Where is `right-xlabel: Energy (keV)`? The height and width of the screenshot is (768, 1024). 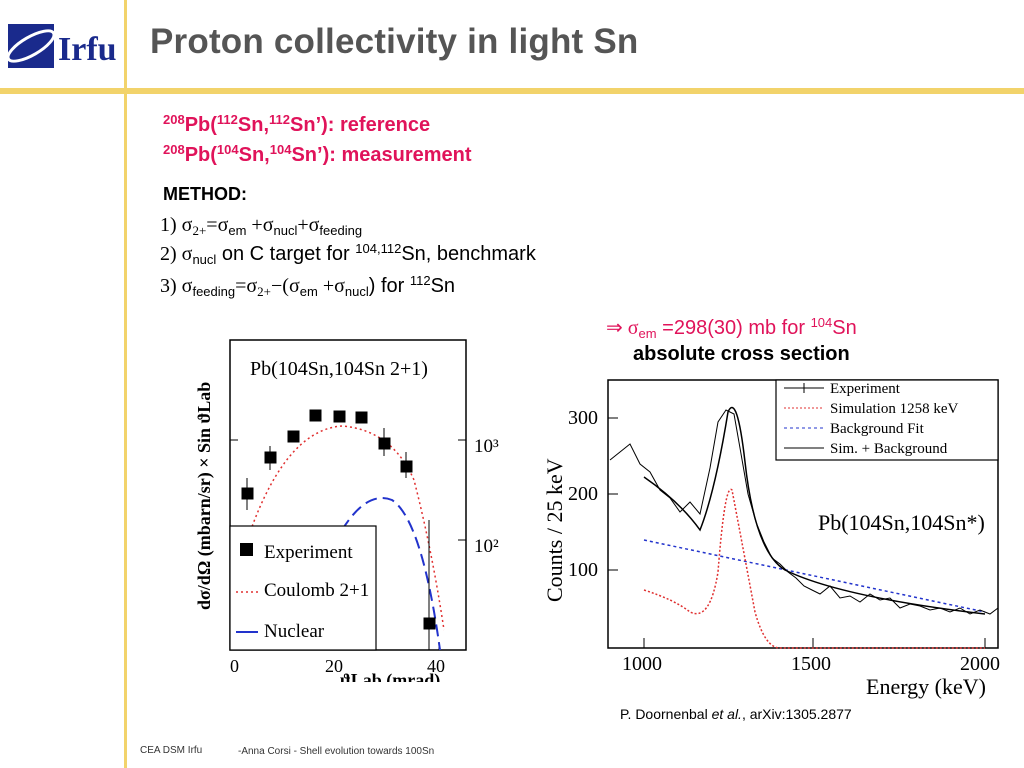
right-xlabel: Energy (keV) is located at coordinates (926, 686).